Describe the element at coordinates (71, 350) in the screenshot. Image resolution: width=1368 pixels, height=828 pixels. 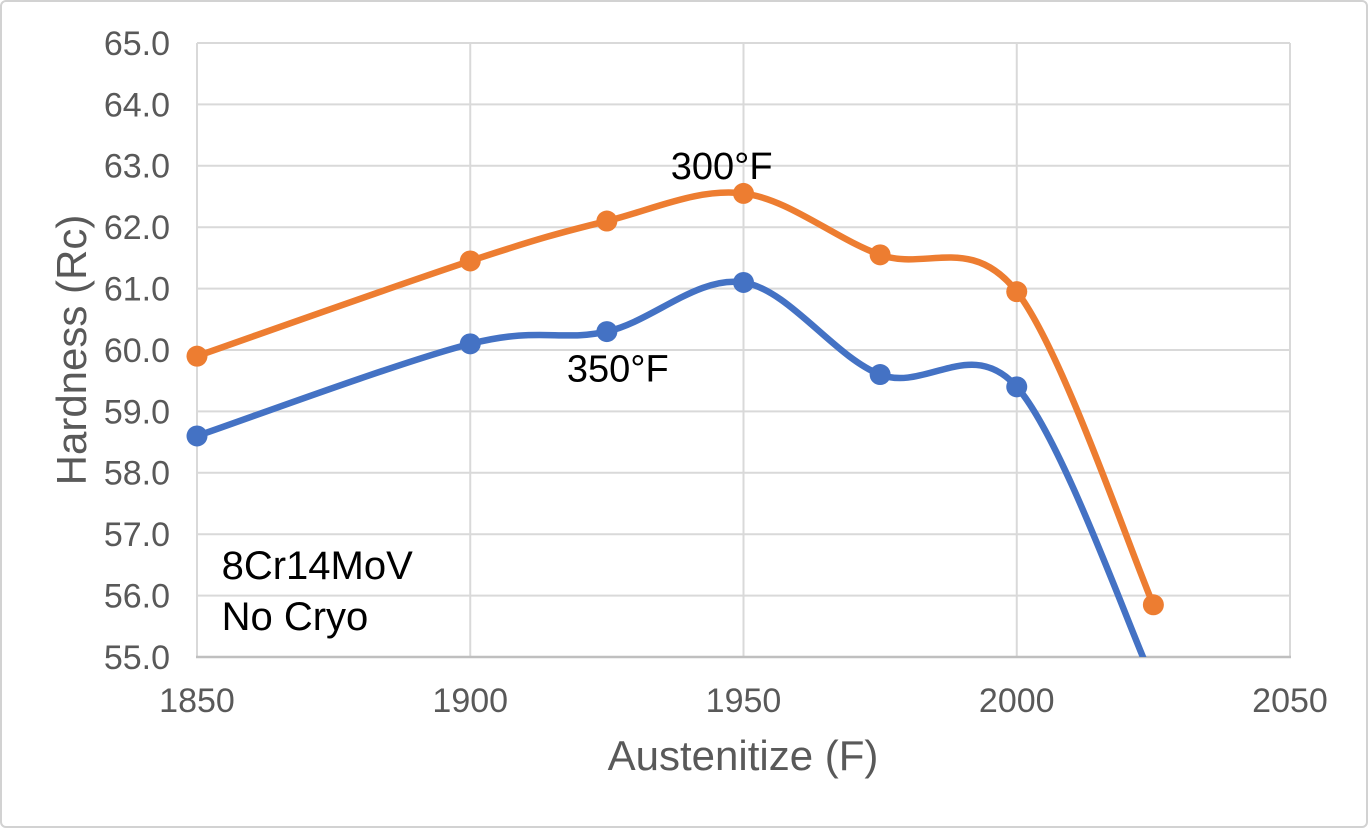
I see `y-axis-title: Hardness (Rc)` at that location.